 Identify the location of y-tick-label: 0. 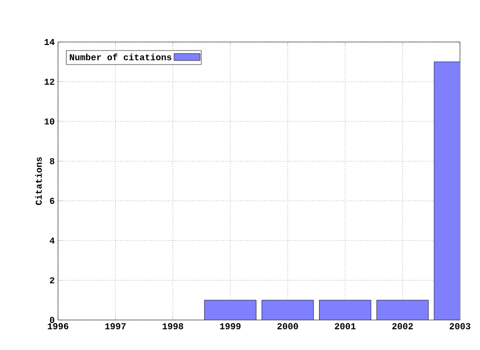
(52, 320).